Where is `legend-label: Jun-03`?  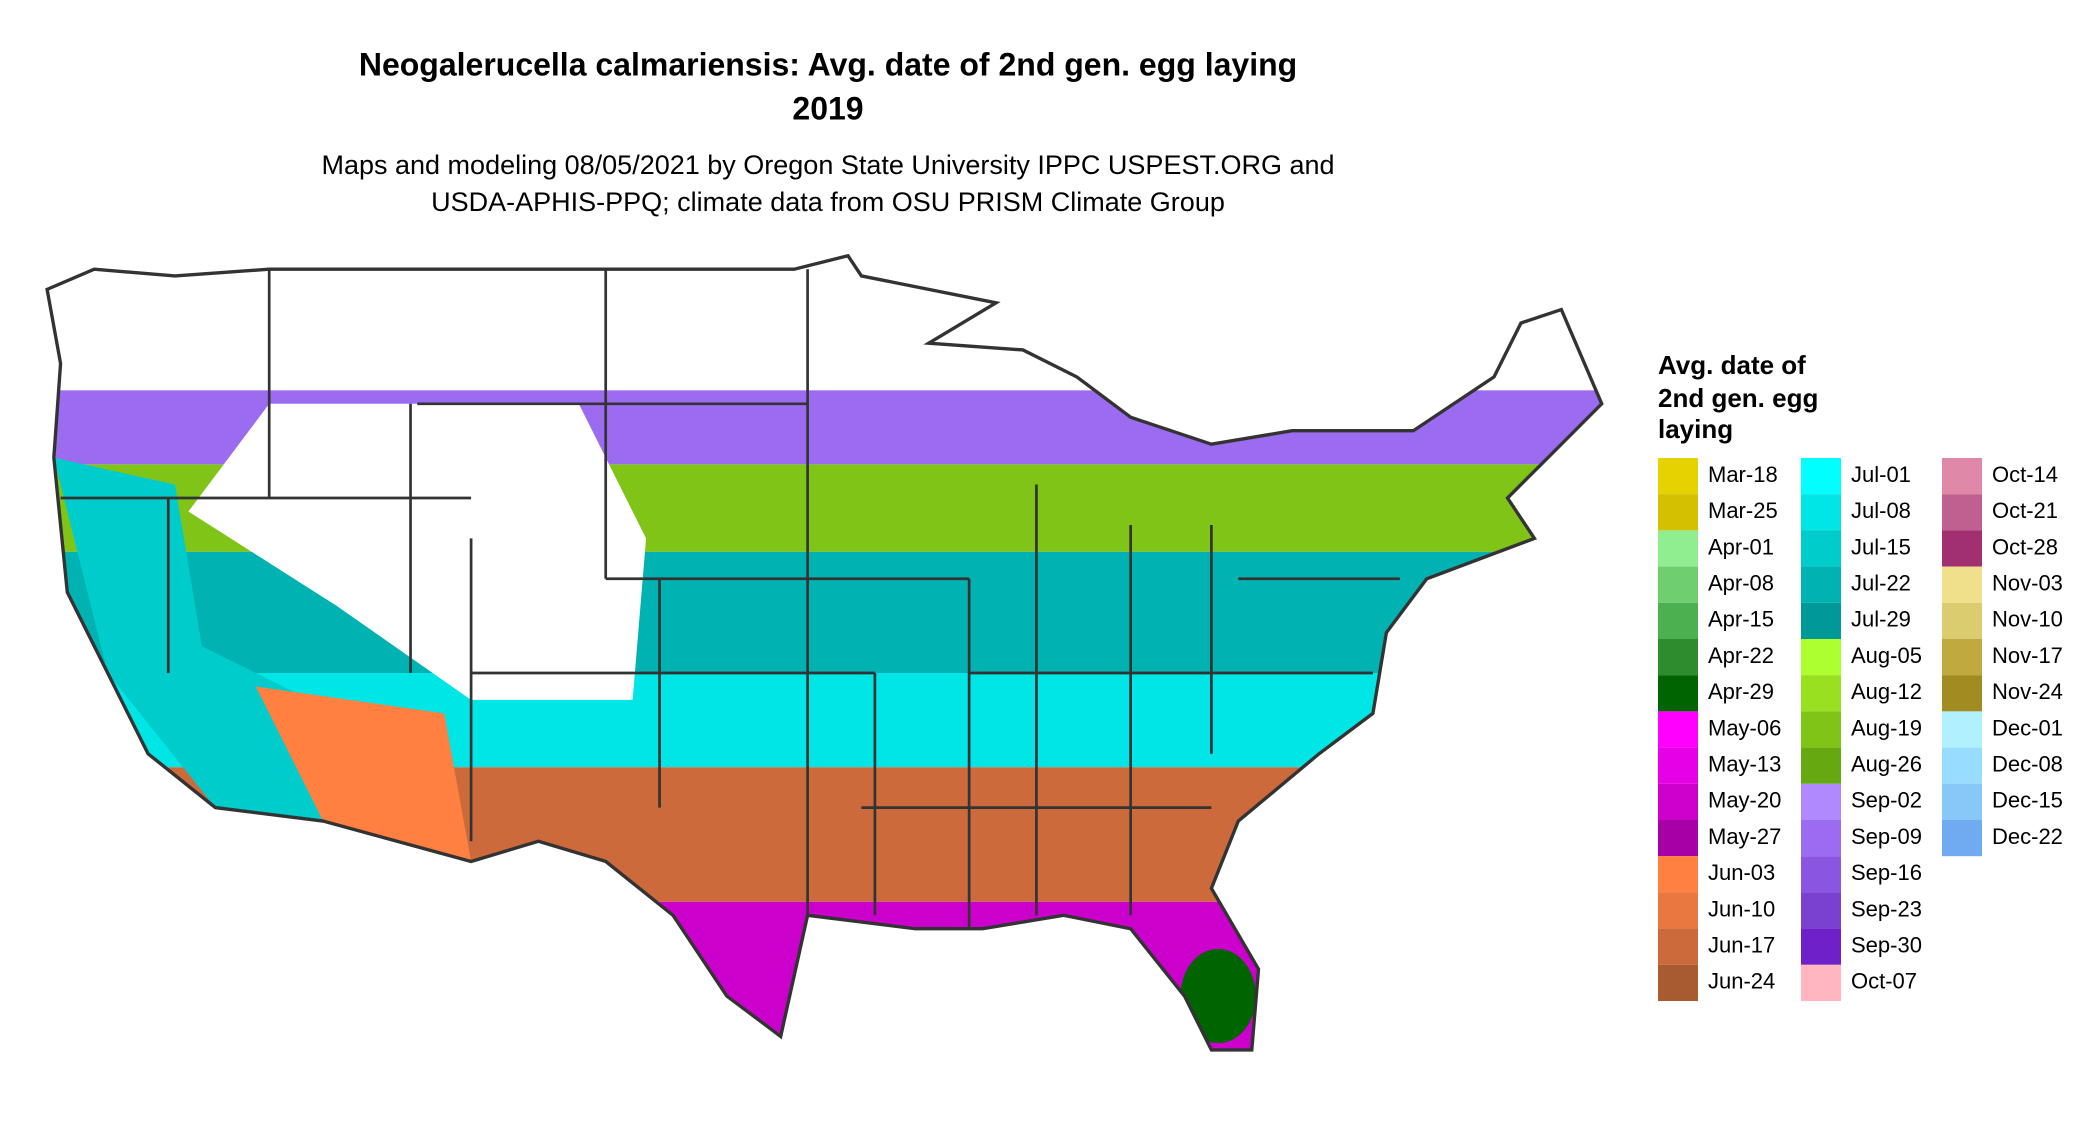
legend-label: Jun-03 is located at coordinates (1741, 872).